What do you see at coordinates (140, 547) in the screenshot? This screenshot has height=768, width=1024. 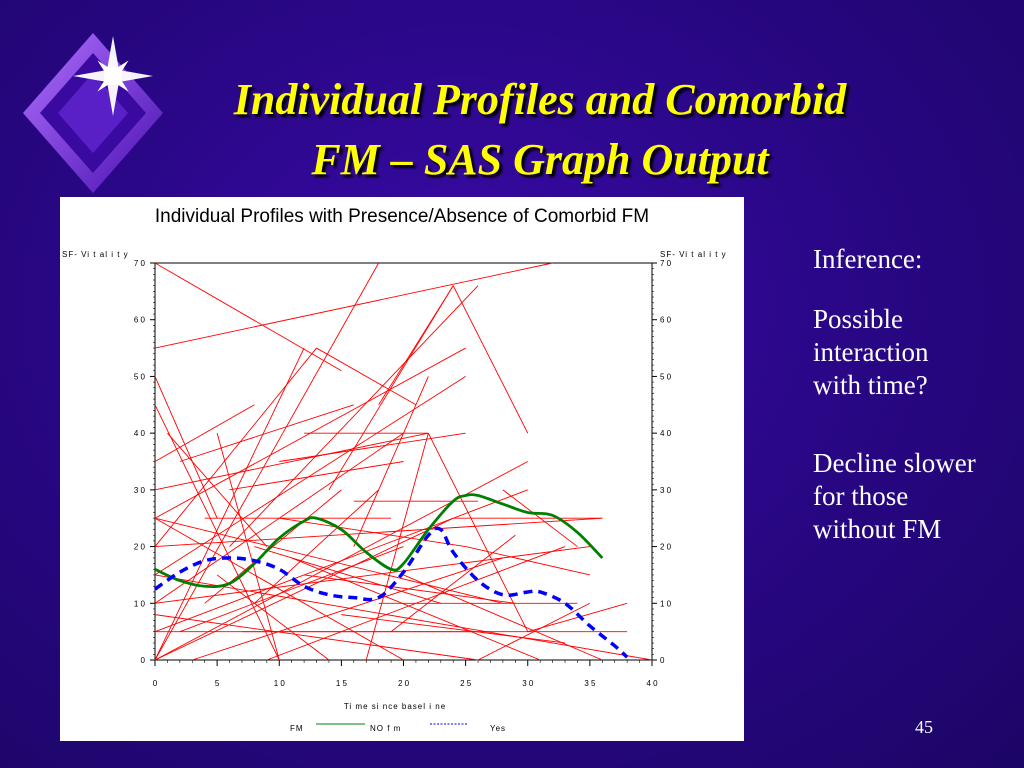 I see `y-tick-label-left: 2 0` at bounding box center [140, 547].